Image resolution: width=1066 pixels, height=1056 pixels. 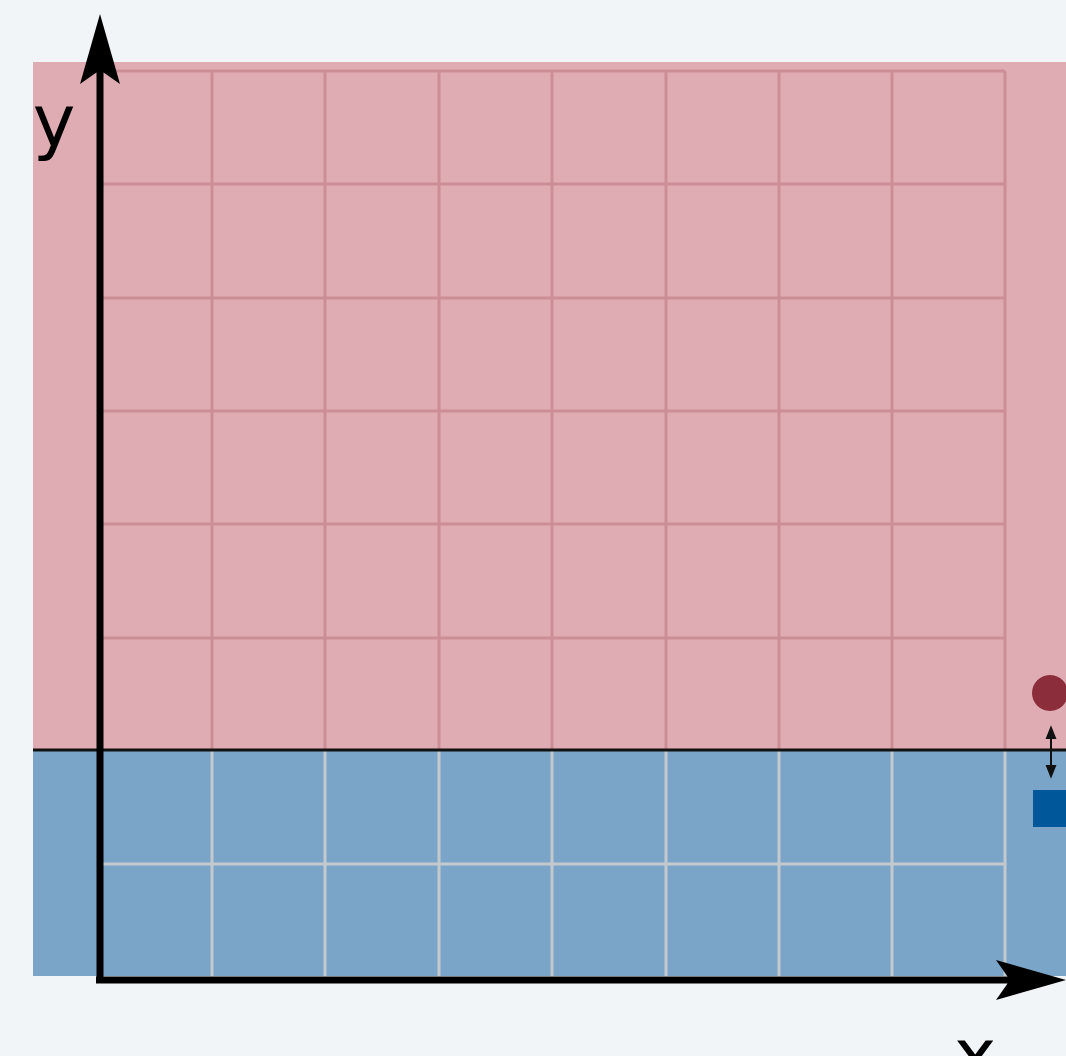 I want to click on particle-circle, so click(x=1049, y=693).